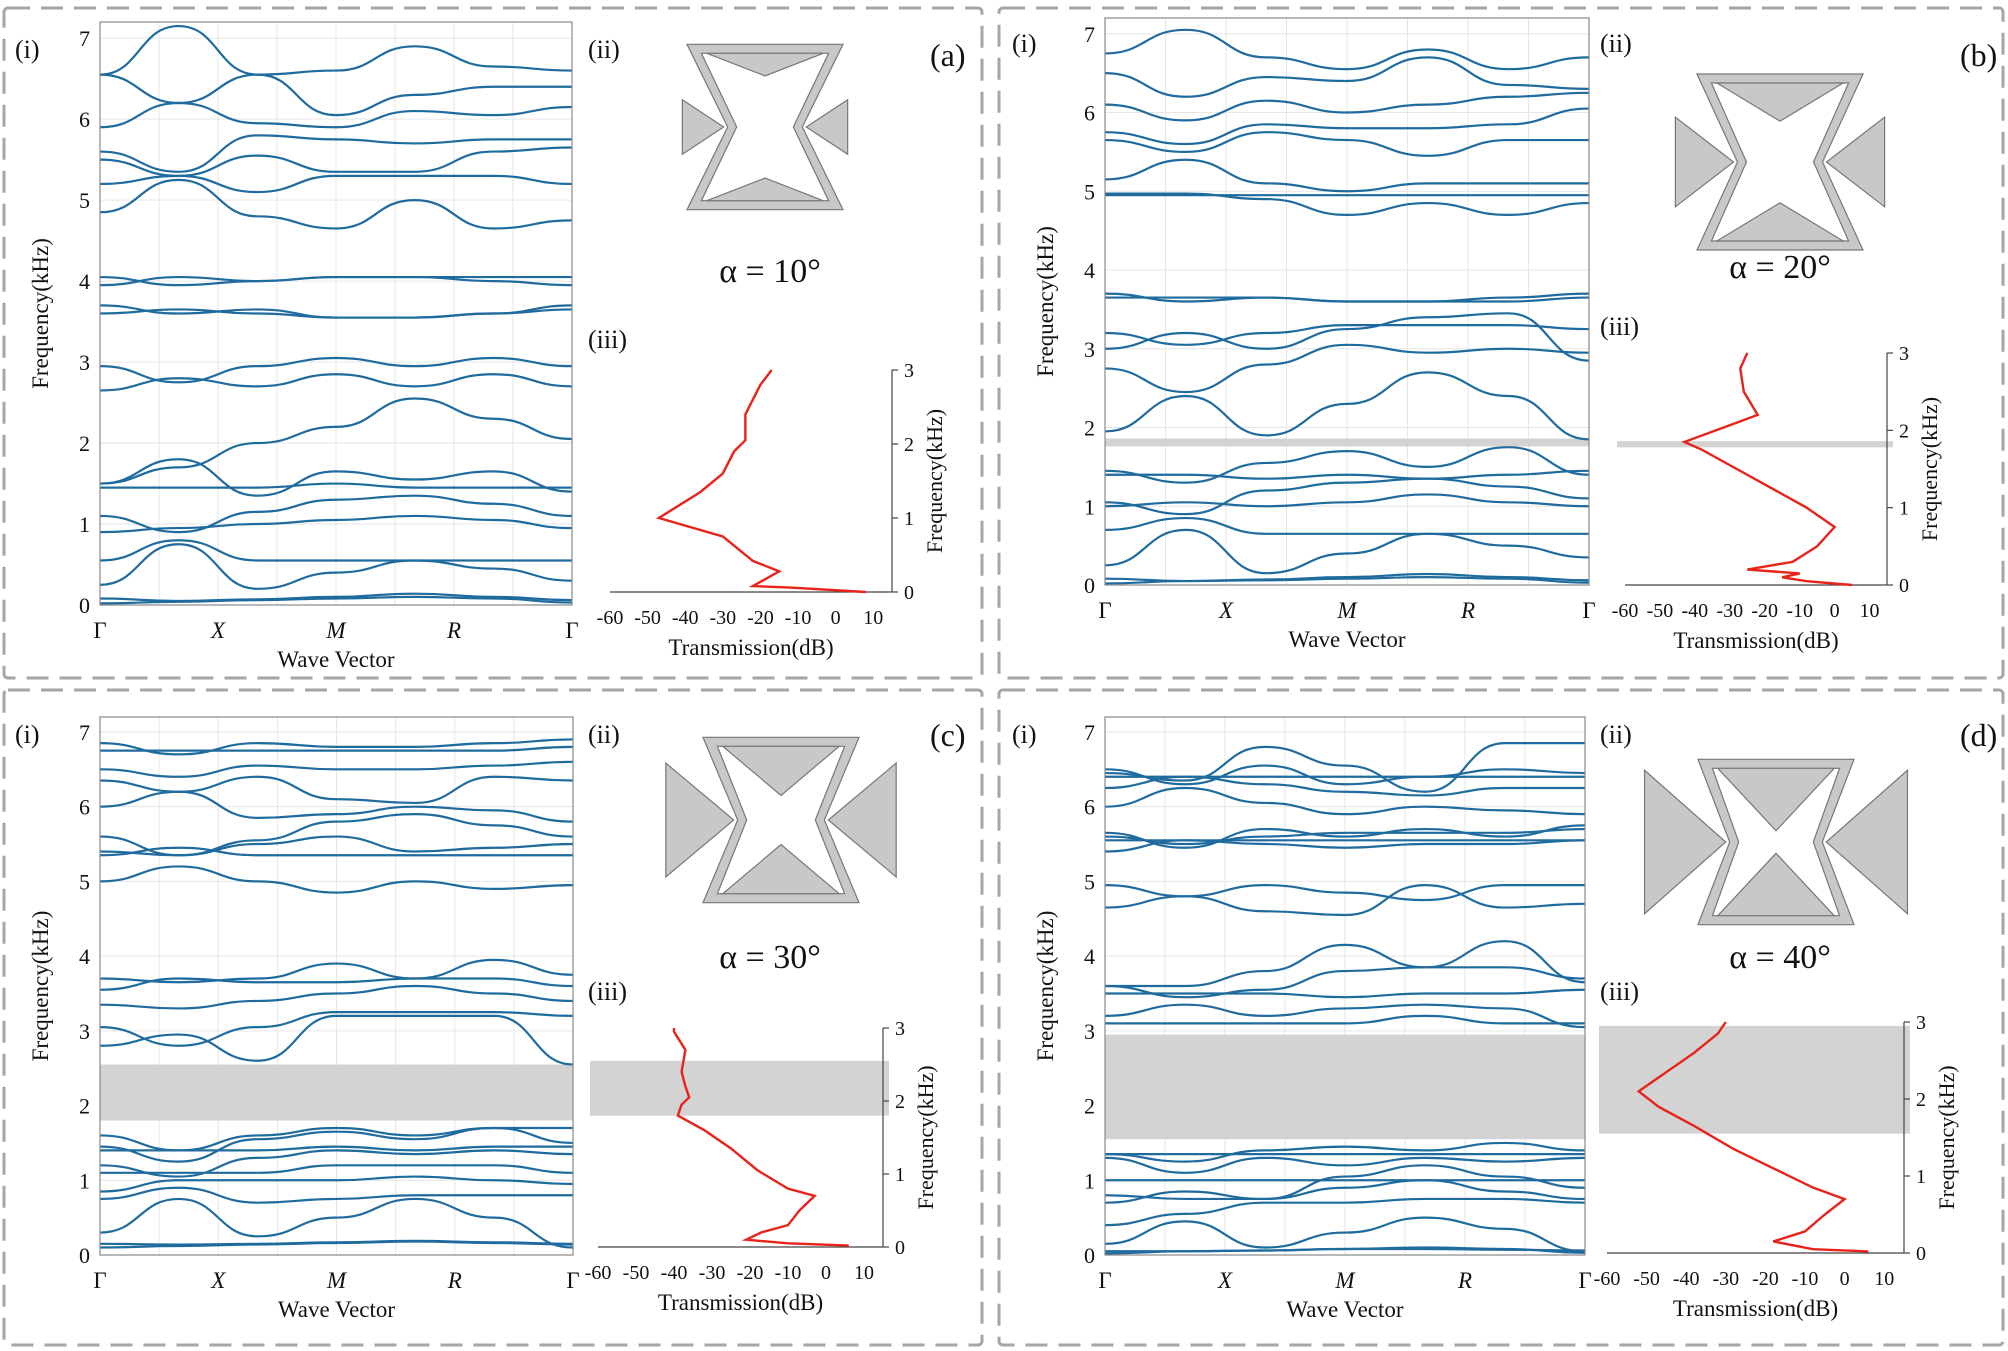 The width and height of the screenshot is (2008, 1351). What do you see at coordinates (739, 1088) in the screenshot?
I see `stopband-region` at bounding box center [739, 1088].